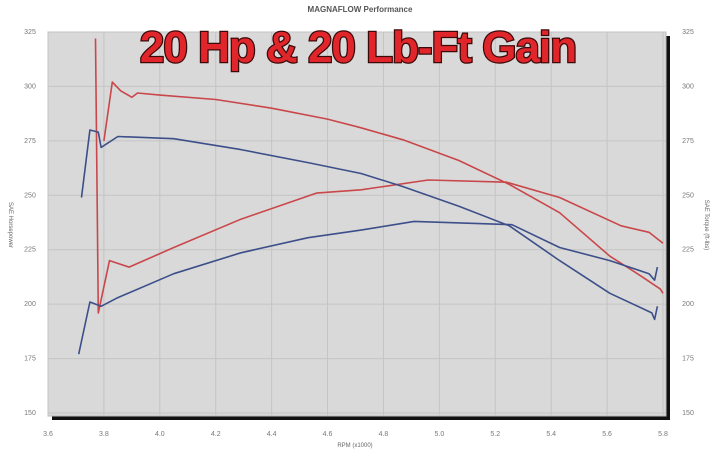  What do you see at coordinates (30, 223) in the screenshot?
I see `left-y-ticks: 150 175 200 225 250 275 300 325` at bounding box center [30, 223].